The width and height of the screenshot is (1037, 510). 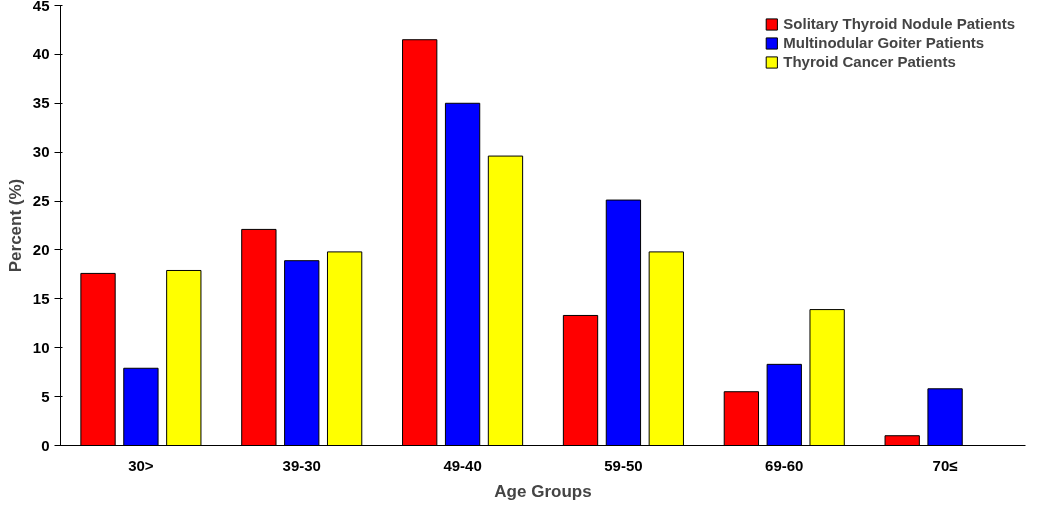 I want to click on legend-label: Solitary Thyroid Nodule Patients, so click(x=899, y=23).